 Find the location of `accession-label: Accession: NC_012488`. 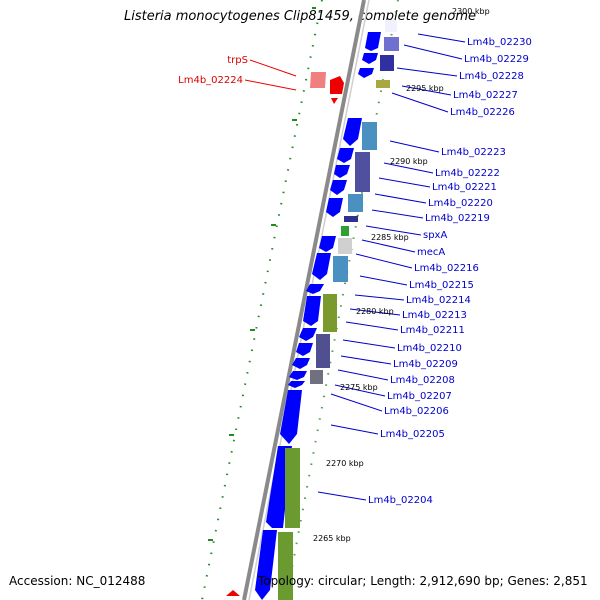

accession-label: Accession: NC_012488 is located at coordinates (77, 581).